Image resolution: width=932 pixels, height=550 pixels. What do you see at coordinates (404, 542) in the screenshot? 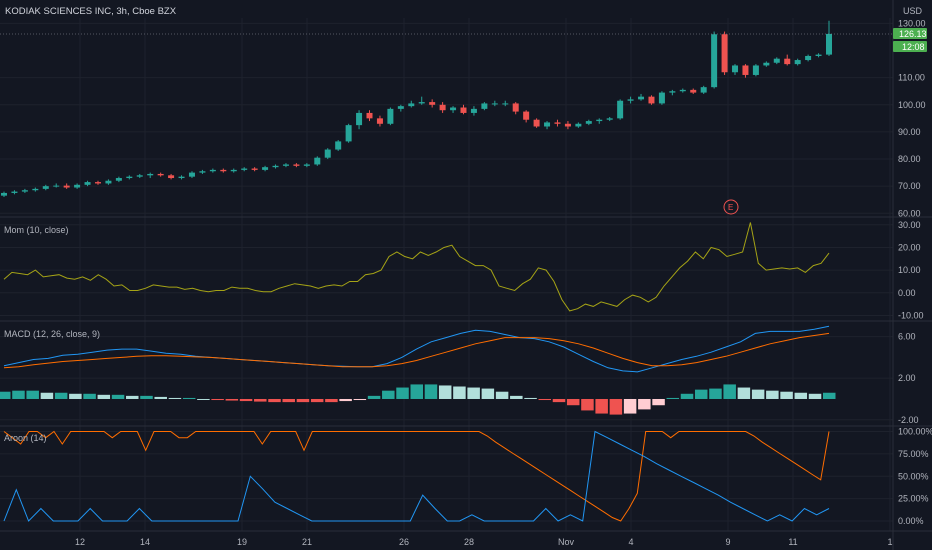
I see `x-tick-label-4: 26` at bounding box center [404, 542].